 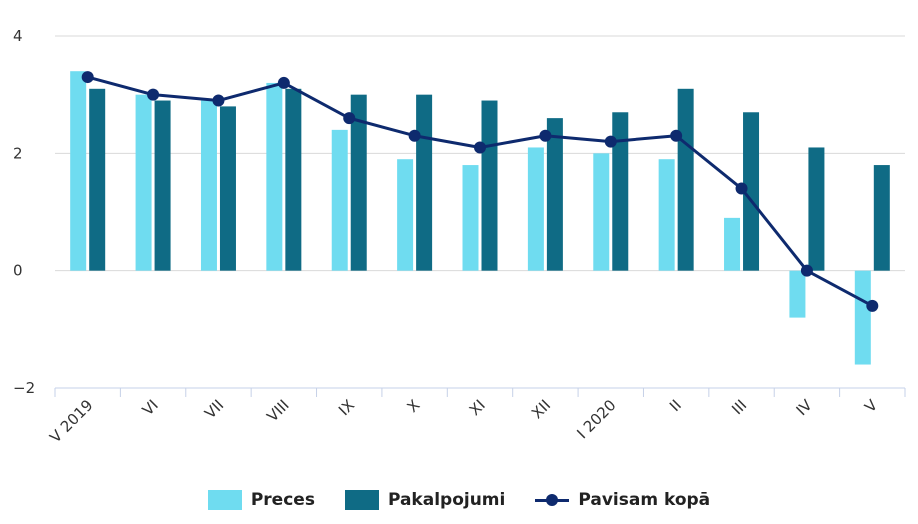 I want to click on x-tick-label: VI, so click(x=150, y=407).